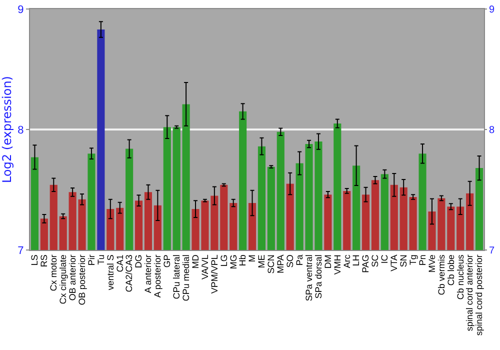  What do you see at coordinates (261, 261) in the screenshot?
I see `x-tick-label: ME` at bounding box center [261, 261].